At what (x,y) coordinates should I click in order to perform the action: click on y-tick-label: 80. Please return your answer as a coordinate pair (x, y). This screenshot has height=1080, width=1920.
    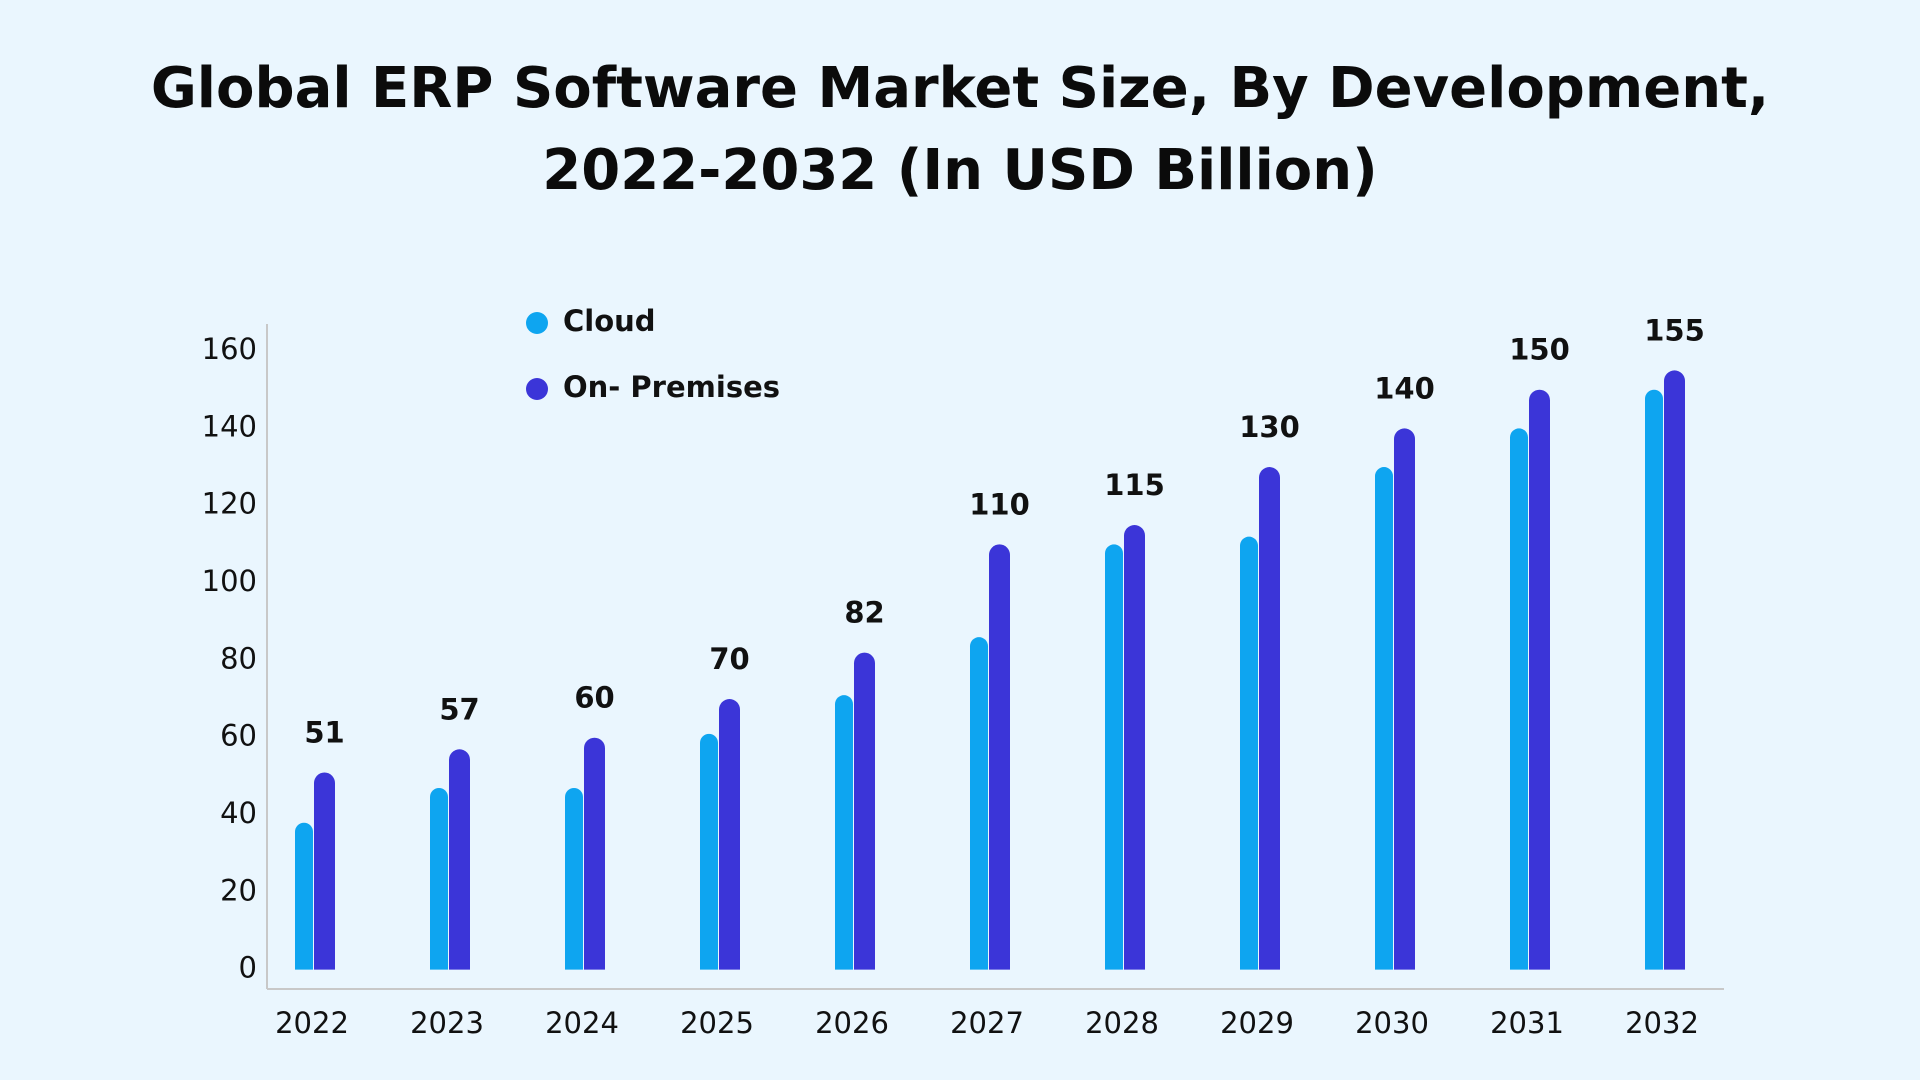
    Looking at the image, I should click on (238, 658).